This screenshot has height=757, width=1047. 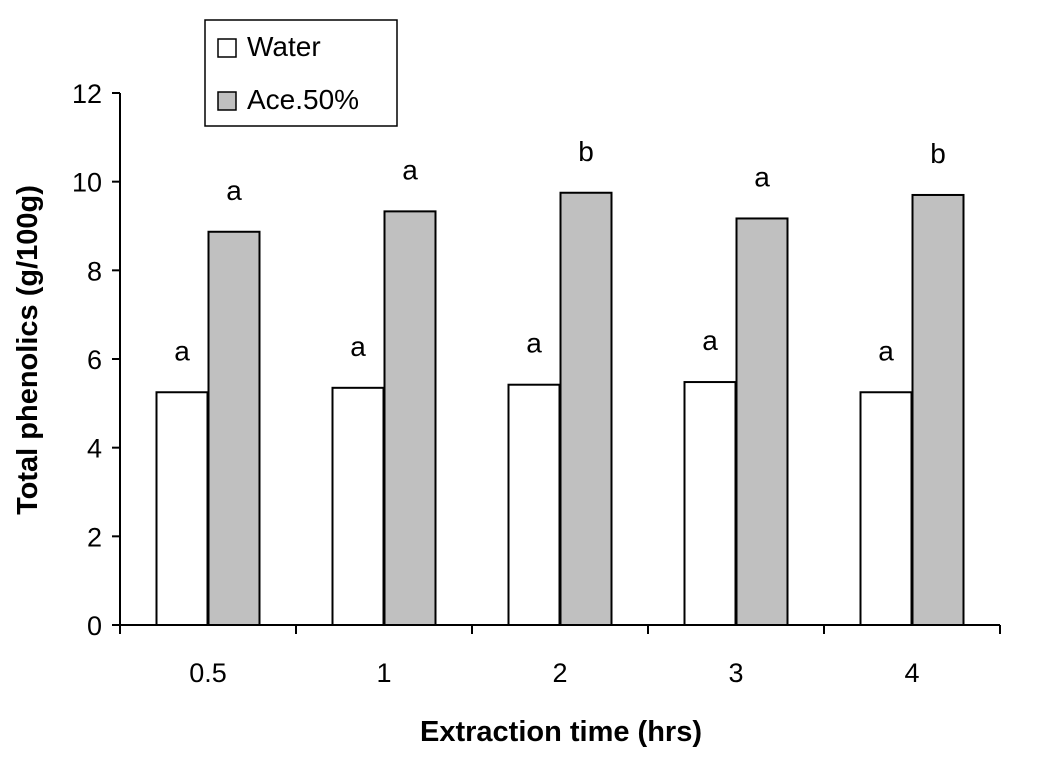 I want to click on x-tick-label: 1, so click(x=383, y=673).